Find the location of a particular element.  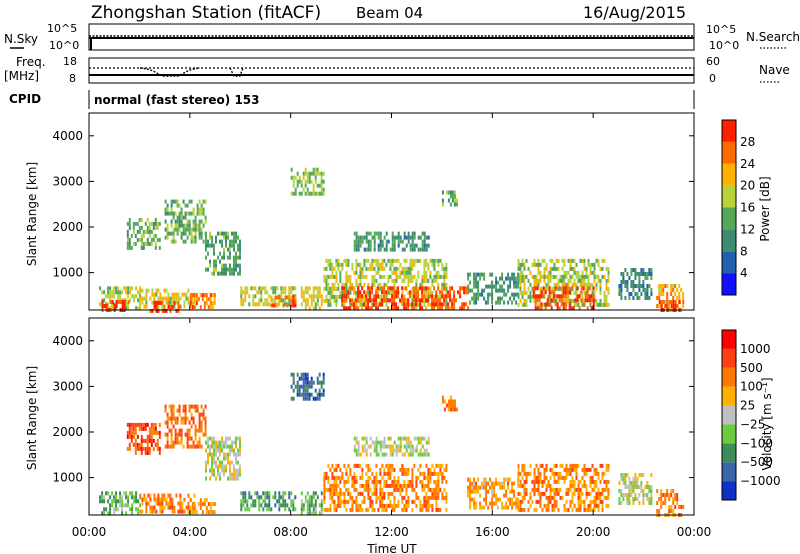

freq-label: Freq. is located at coordinates (31, 62).